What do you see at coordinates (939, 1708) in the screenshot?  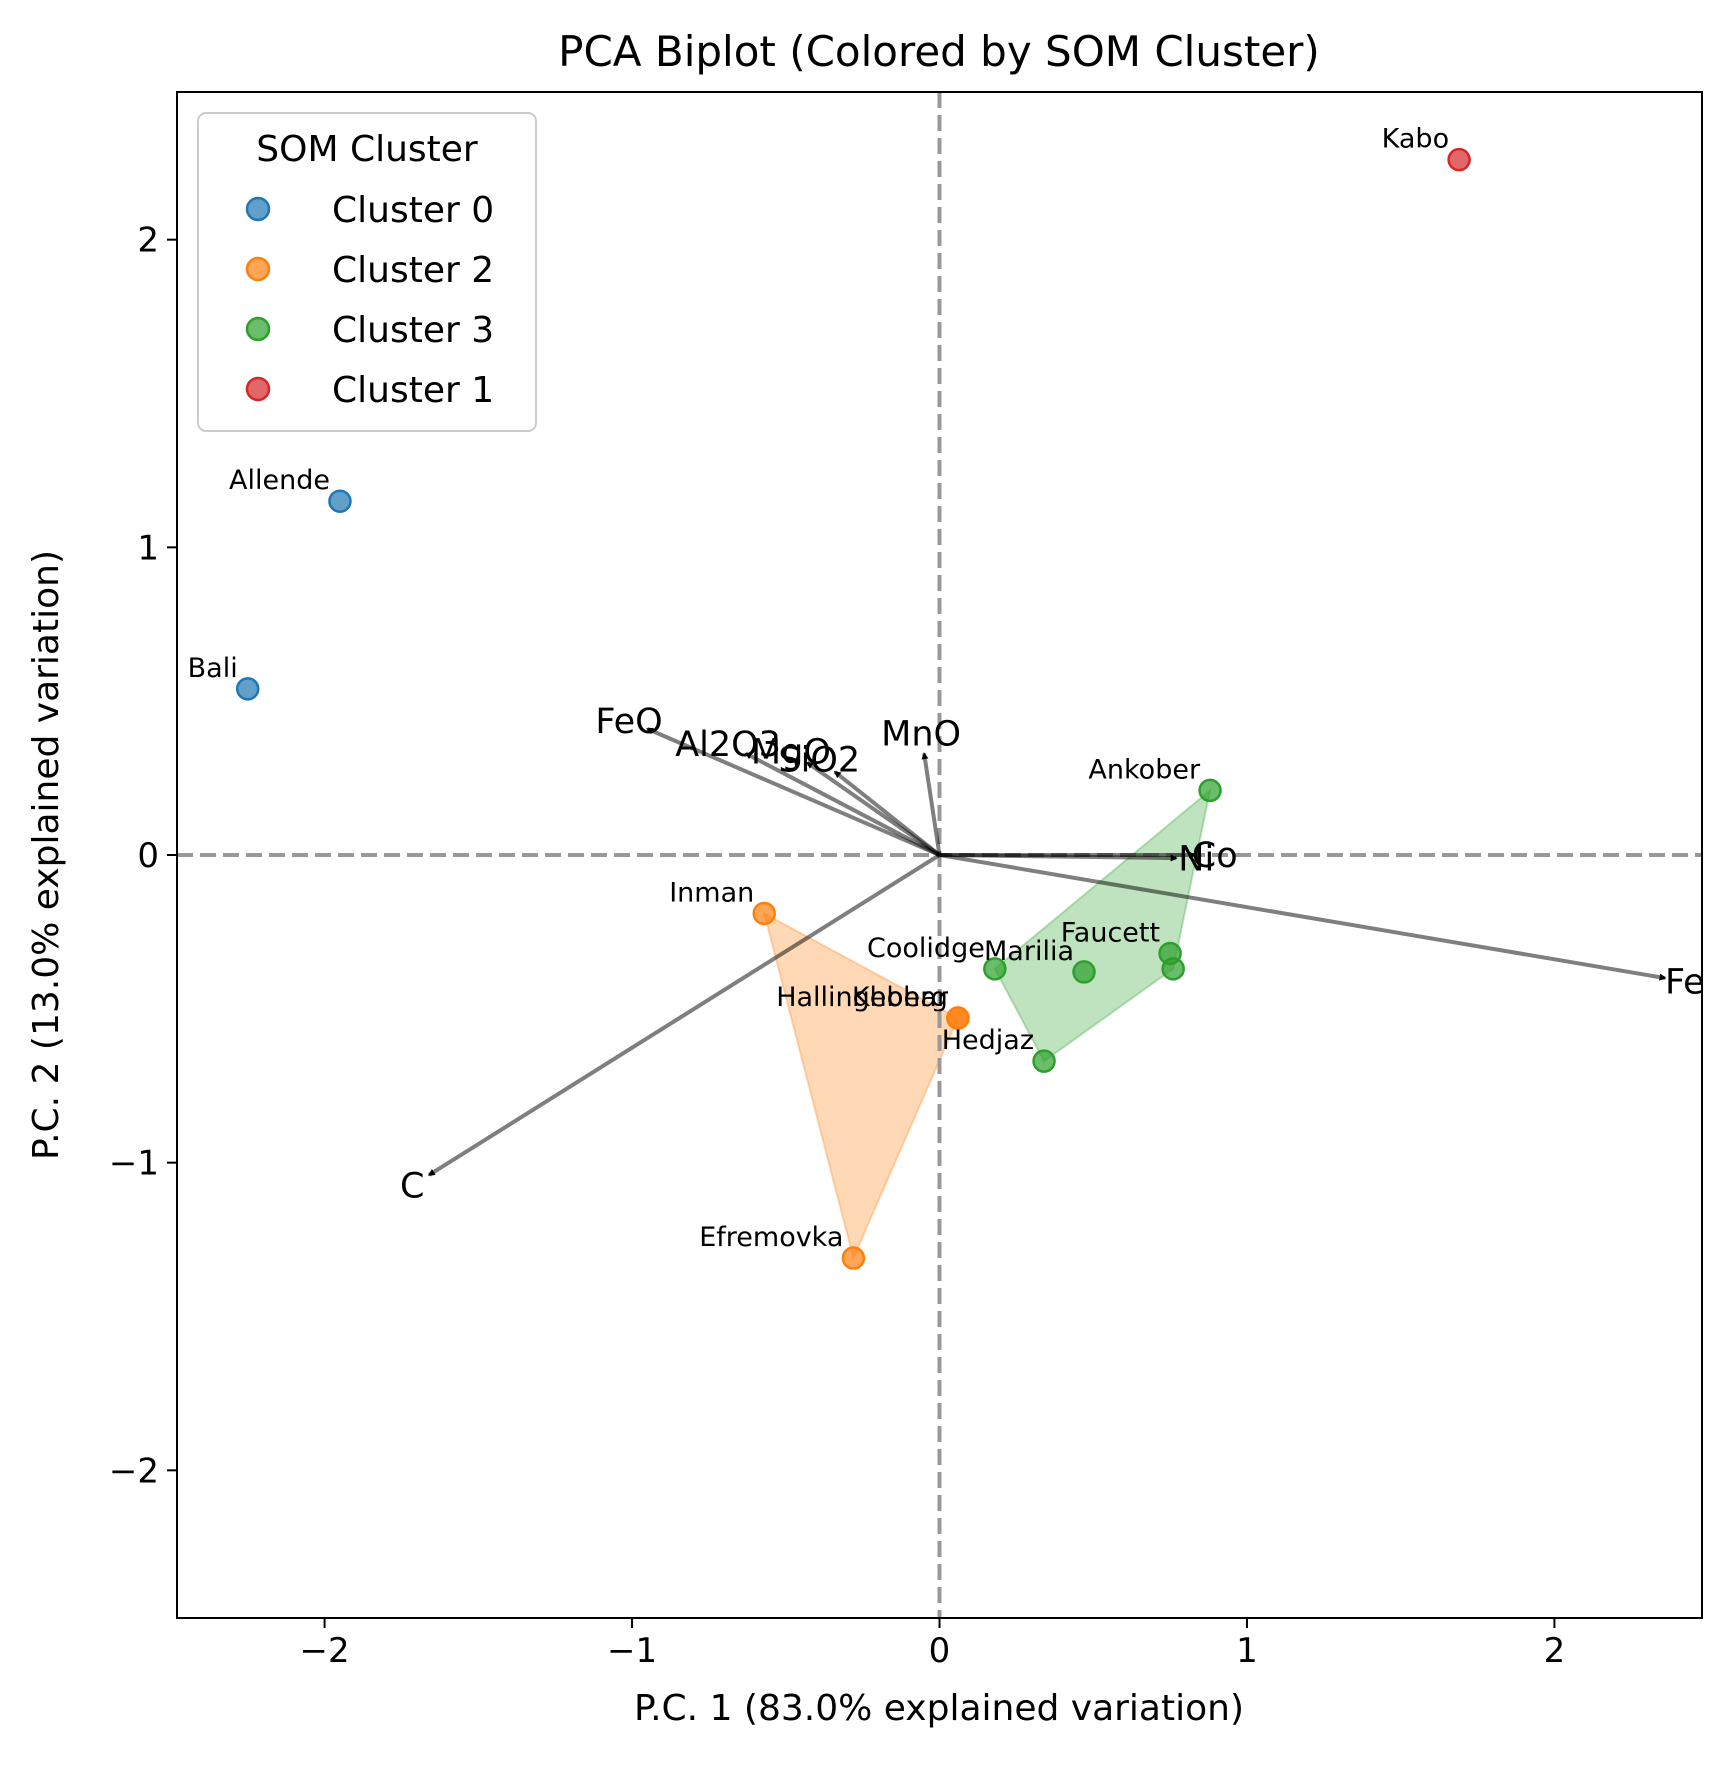 I see `x-axis-title: P.C. 1 (83.0% explained variation)` at bounding box center [939, 1708].